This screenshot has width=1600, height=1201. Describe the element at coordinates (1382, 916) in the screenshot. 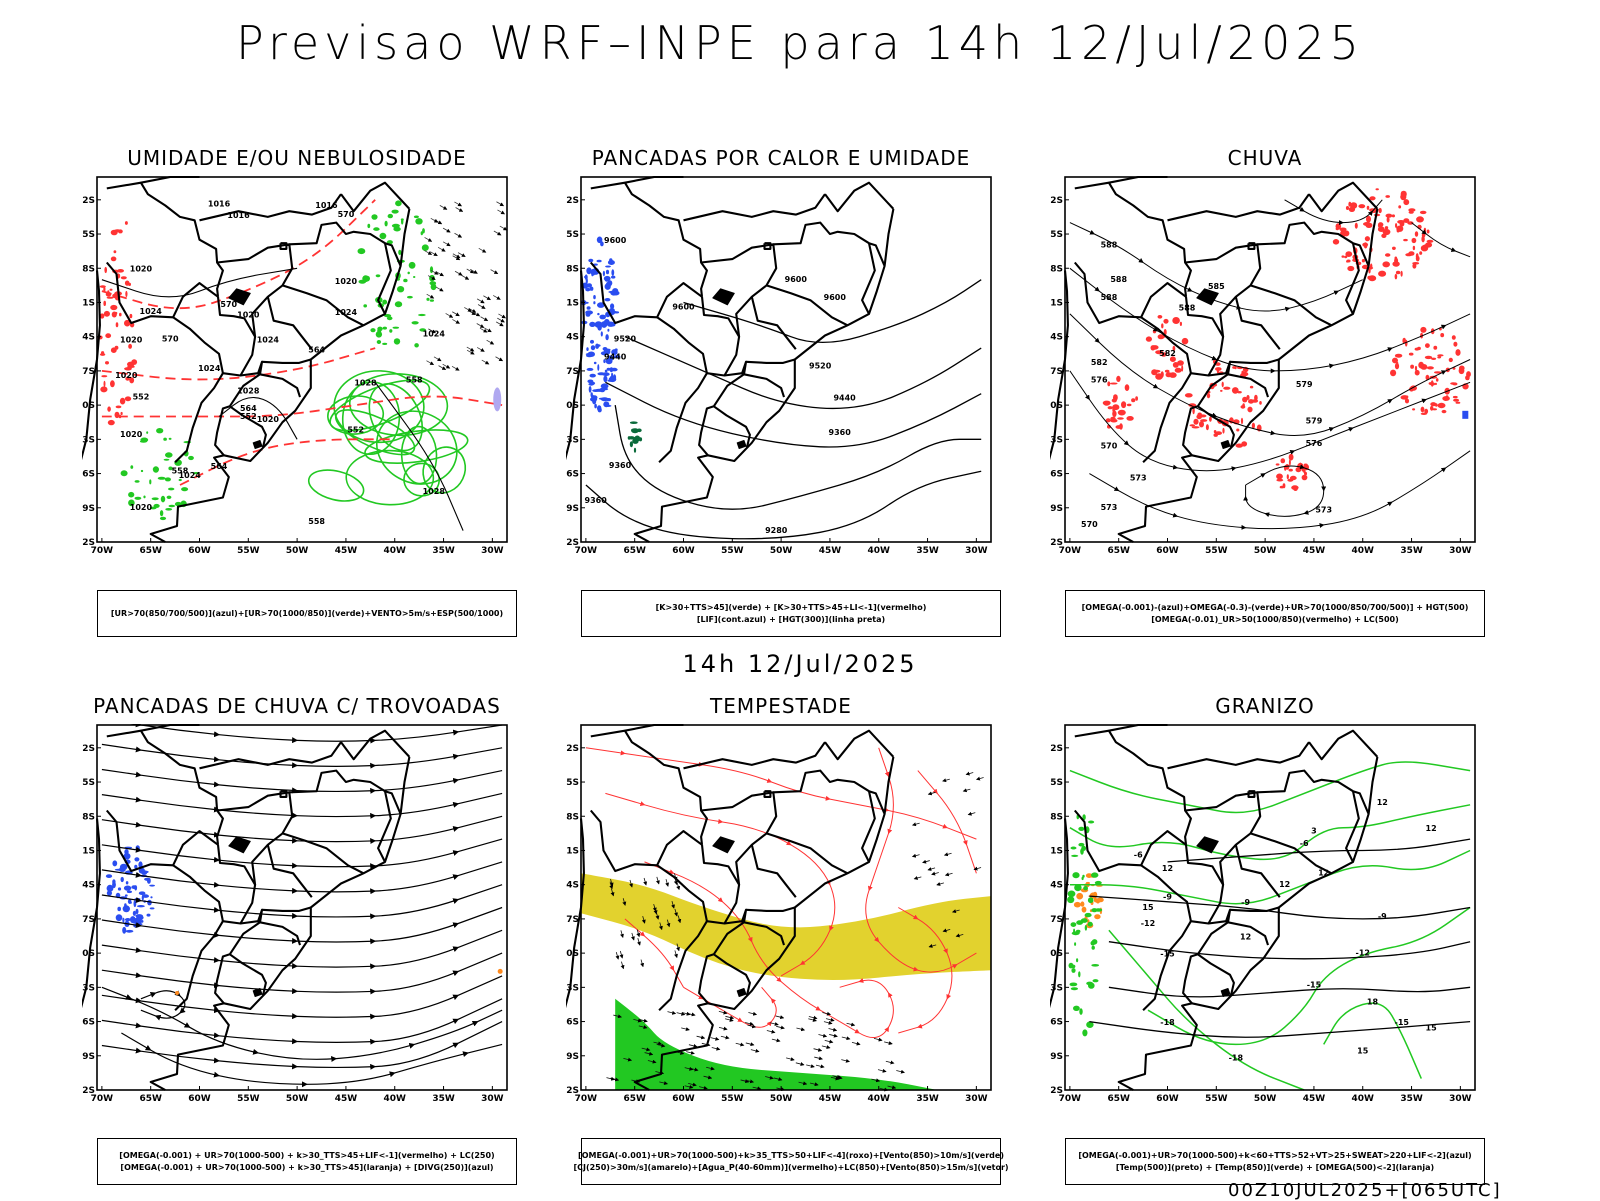

I see `contour-label: -9` at that location.